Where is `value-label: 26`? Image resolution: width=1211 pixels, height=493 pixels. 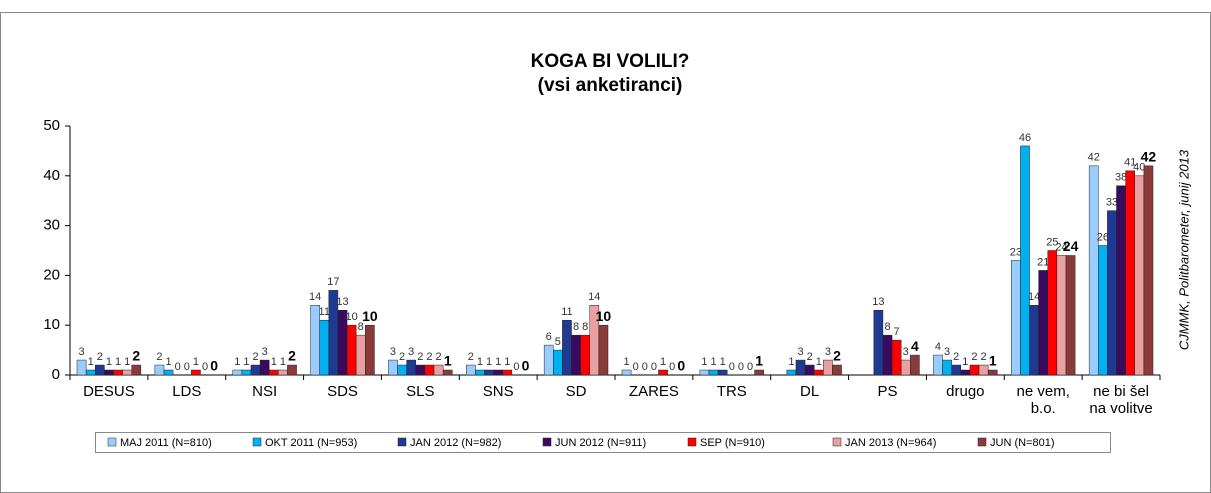 value-label: 26 is located at coordinates (1103, 237).